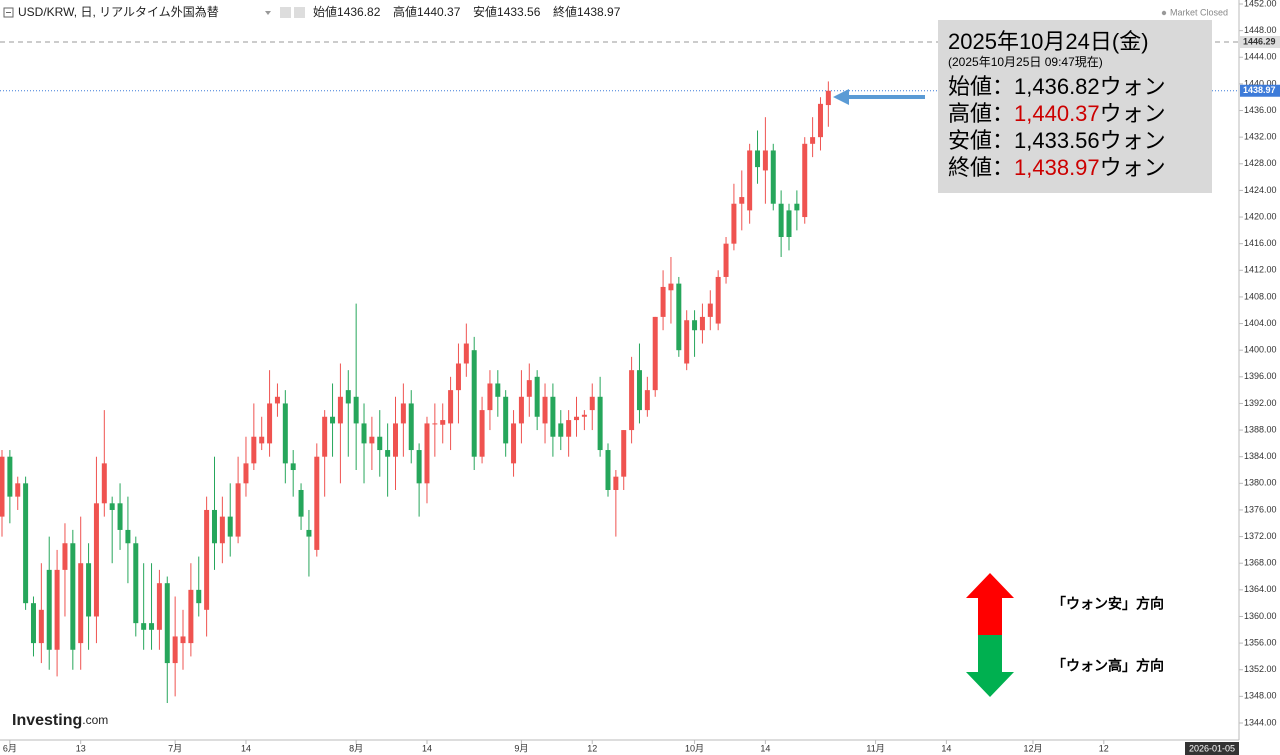 This screenshot has width=1280, height=755. What do you see at coordinates (1260, 456) in the screenshot?
I see `y-tick-label: 1384.00` at bounding box center [1260, 456].